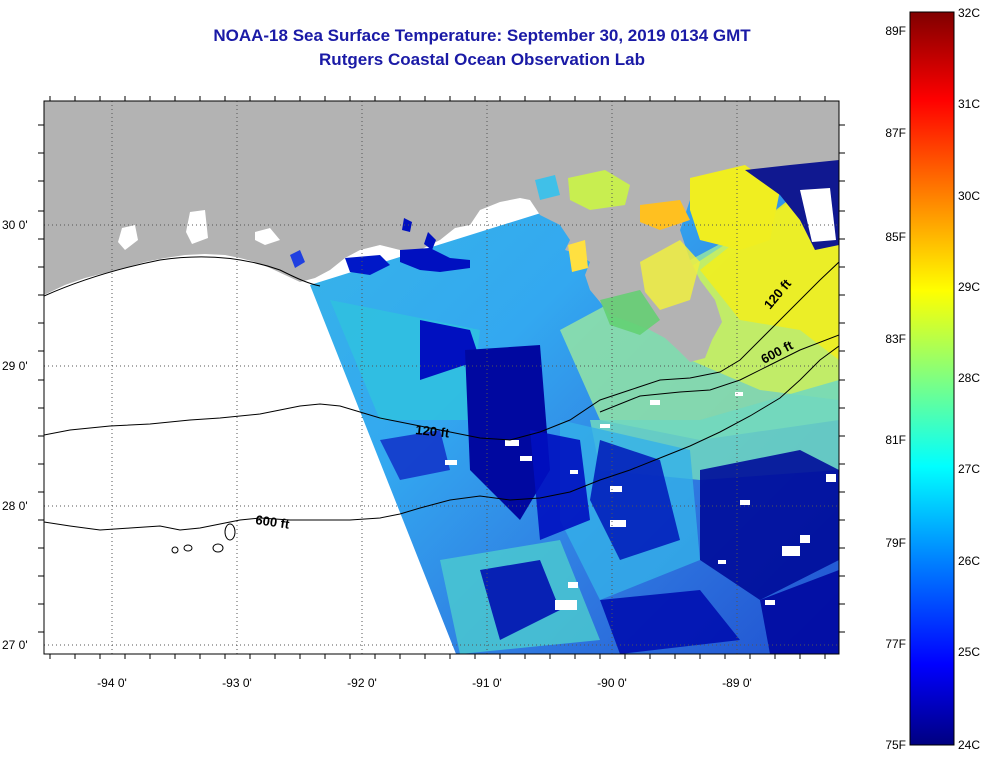 This screenshot has width=992, height=761. Describe the element at coordinates (15, 645) in the screenshot. I see `lat-tick-label: 27 0'` at that location.